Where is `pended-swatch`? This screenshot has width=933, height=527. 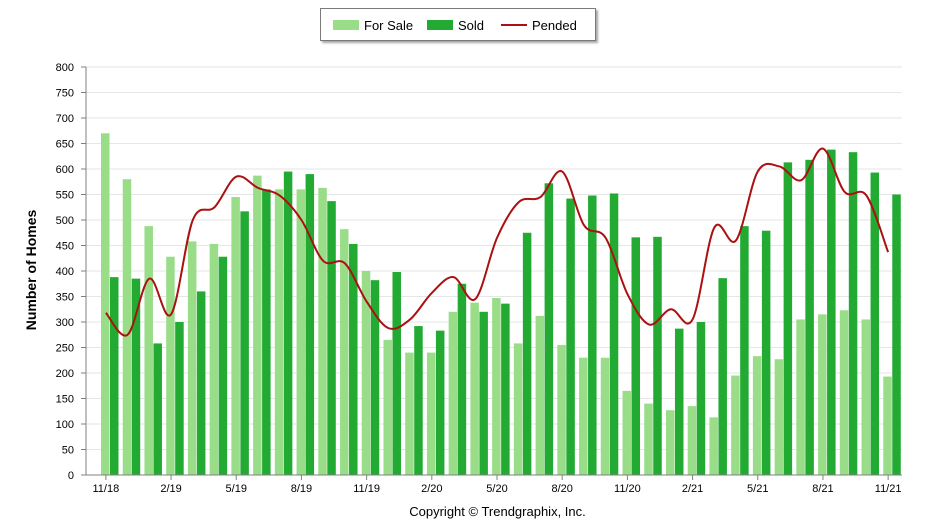
pended-swatch is located at coordinates (514, 25).